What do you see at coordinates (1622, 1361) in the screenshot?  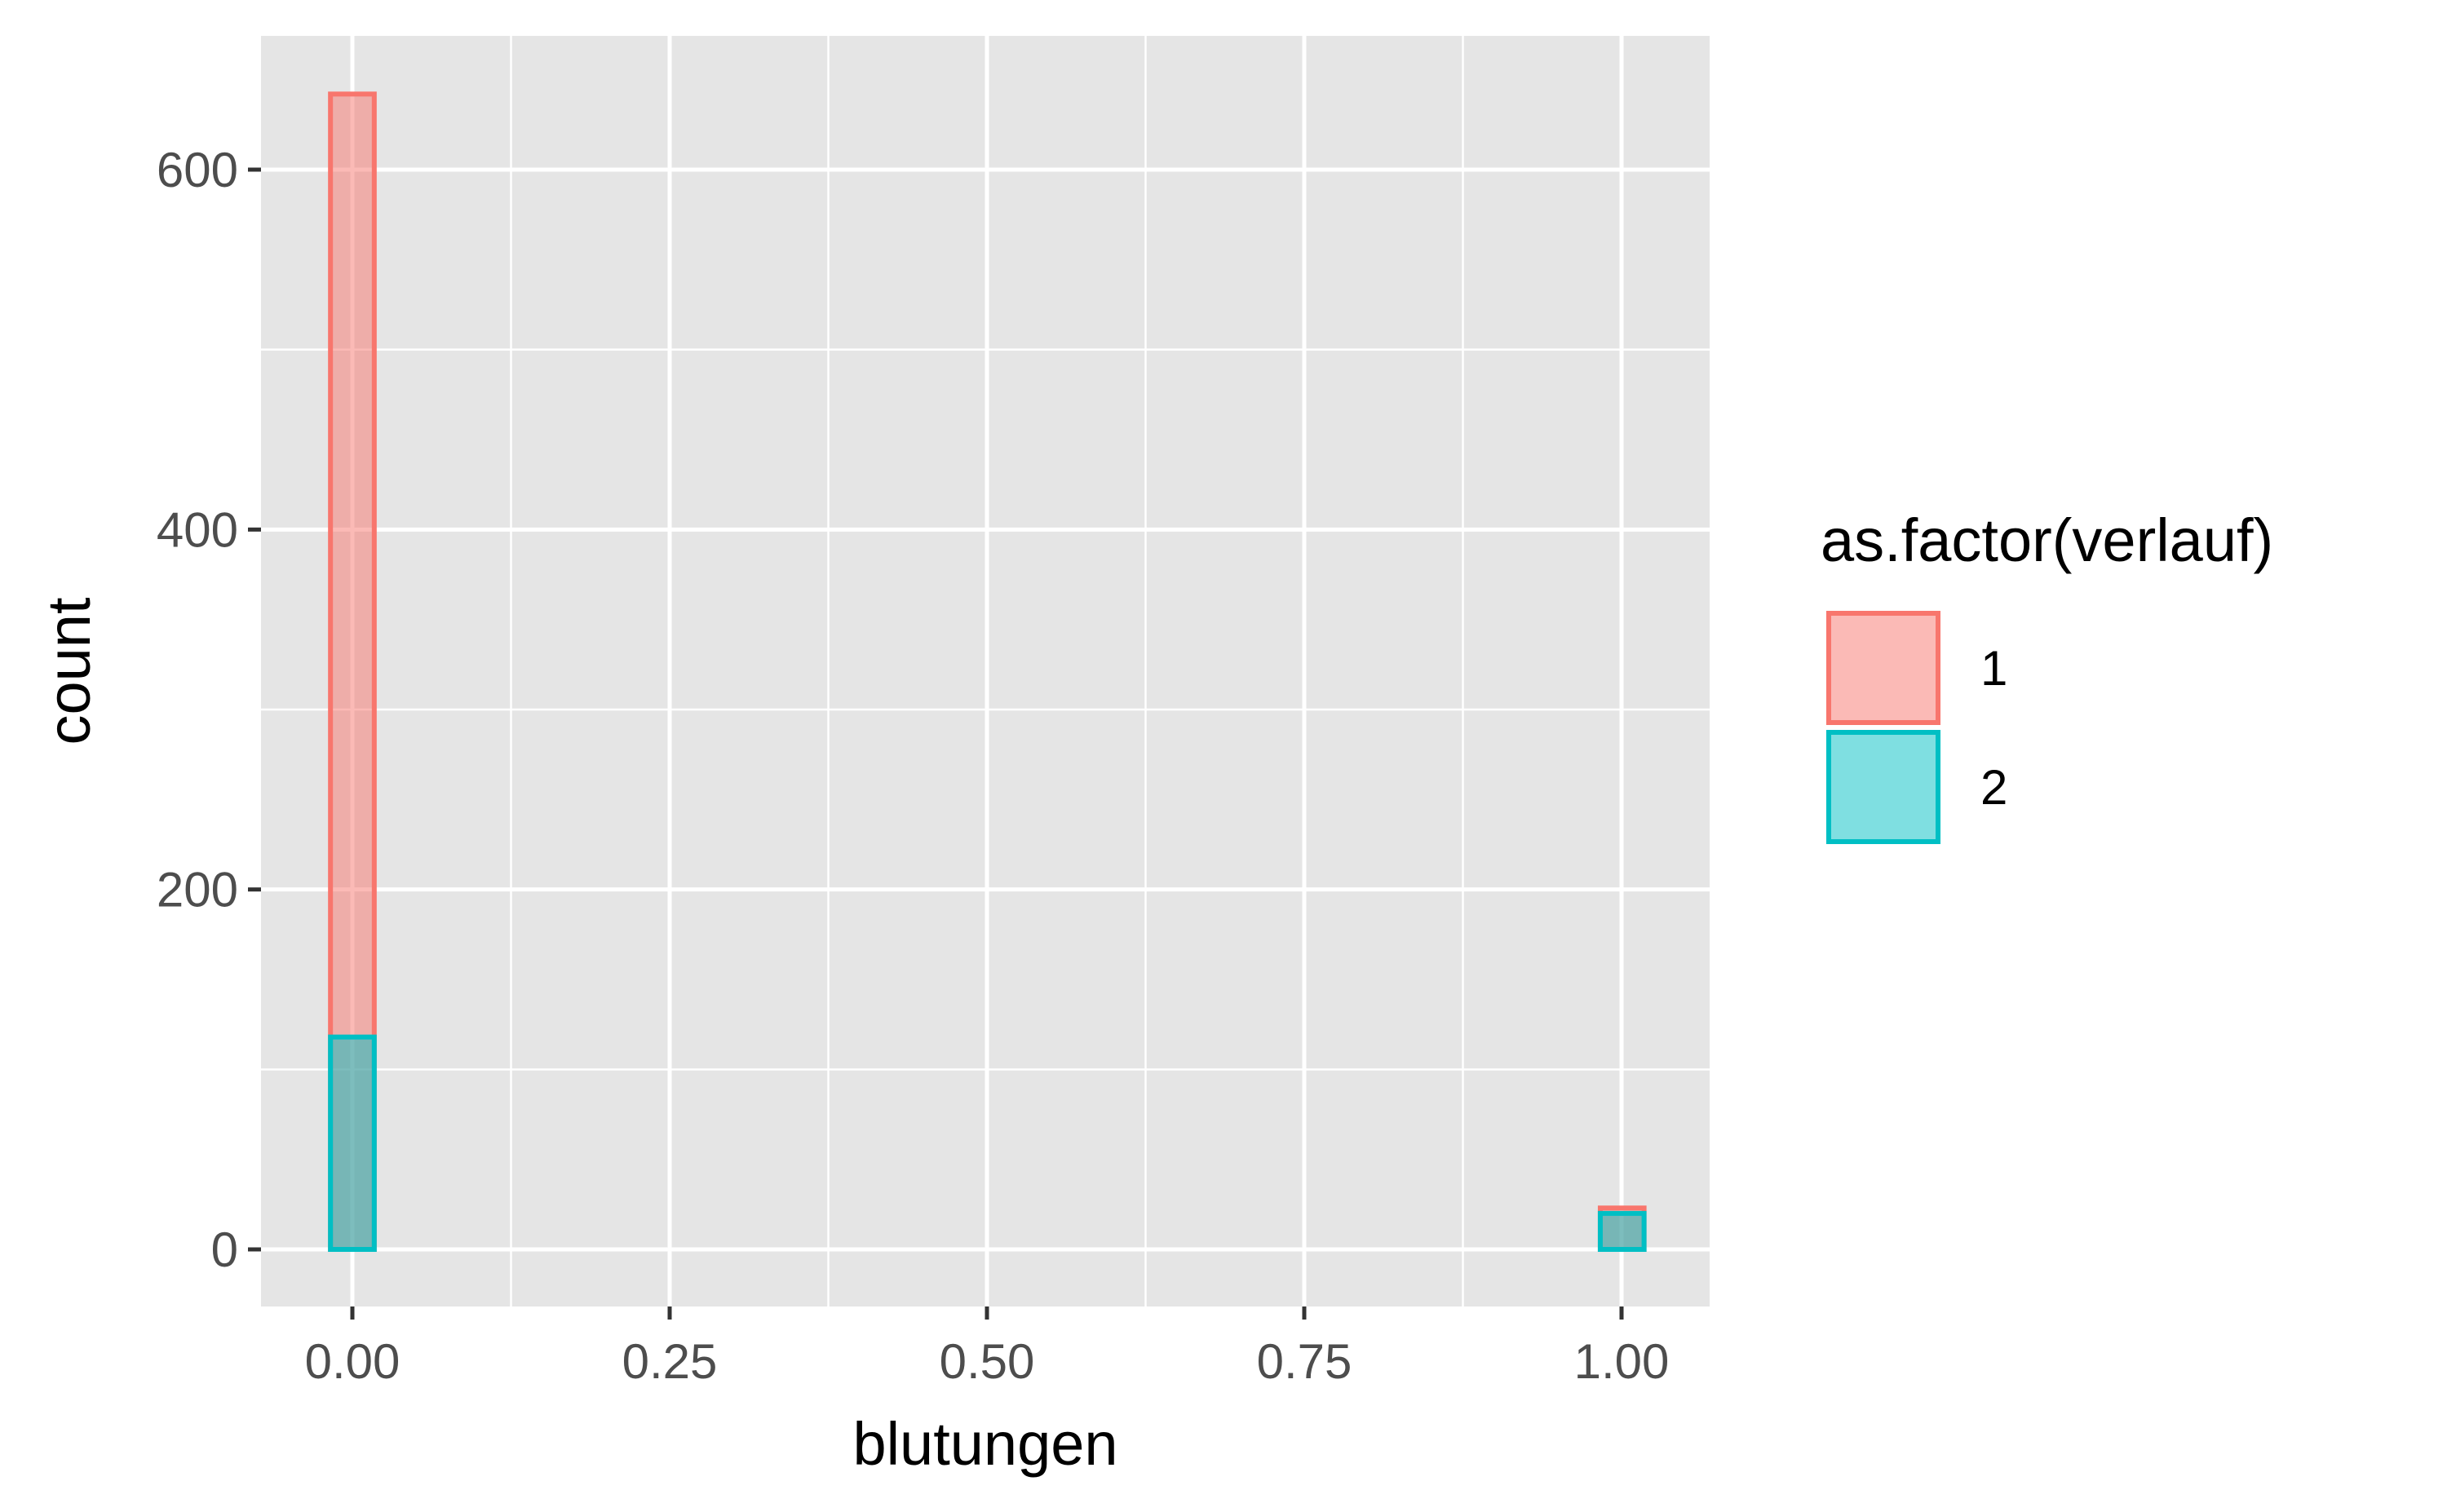 I see `x-tick-label: 1.00` at bounding box center [1622, 1361].